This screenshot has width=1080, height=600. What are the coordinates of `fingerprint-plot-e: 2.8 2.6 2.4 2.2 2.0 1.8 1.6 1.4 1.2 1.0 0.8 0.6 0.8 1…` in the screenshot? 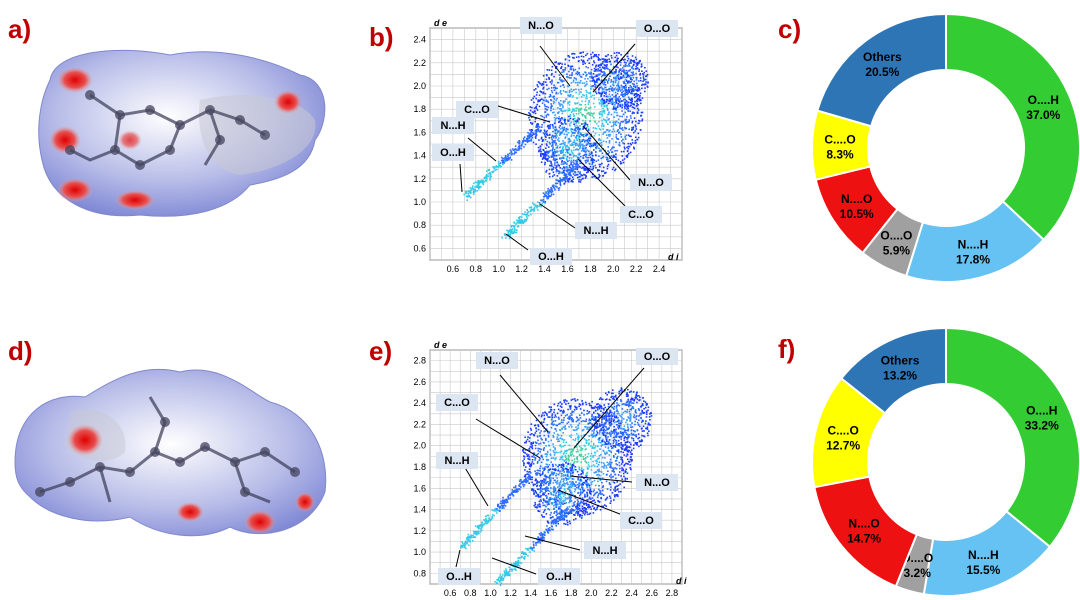 It's located at (550, 469).